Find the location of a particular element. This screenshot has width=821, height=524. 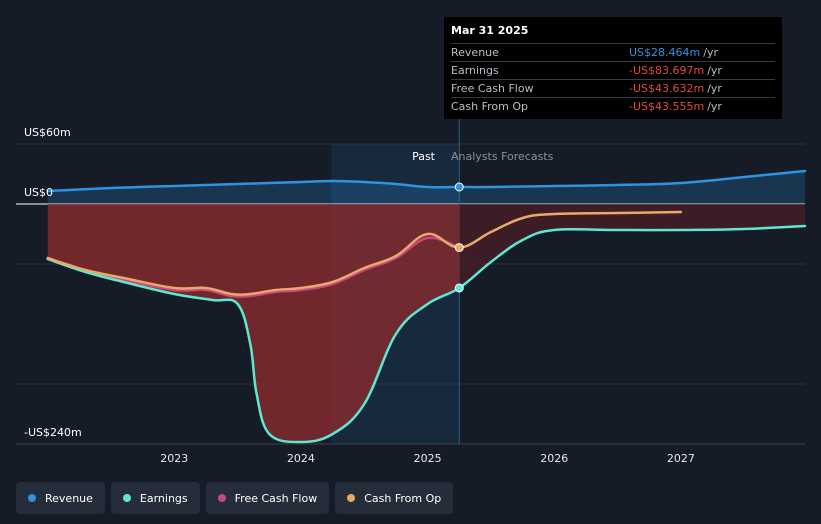

tooltip-label: Revenue is located at coordinates (475, 52).